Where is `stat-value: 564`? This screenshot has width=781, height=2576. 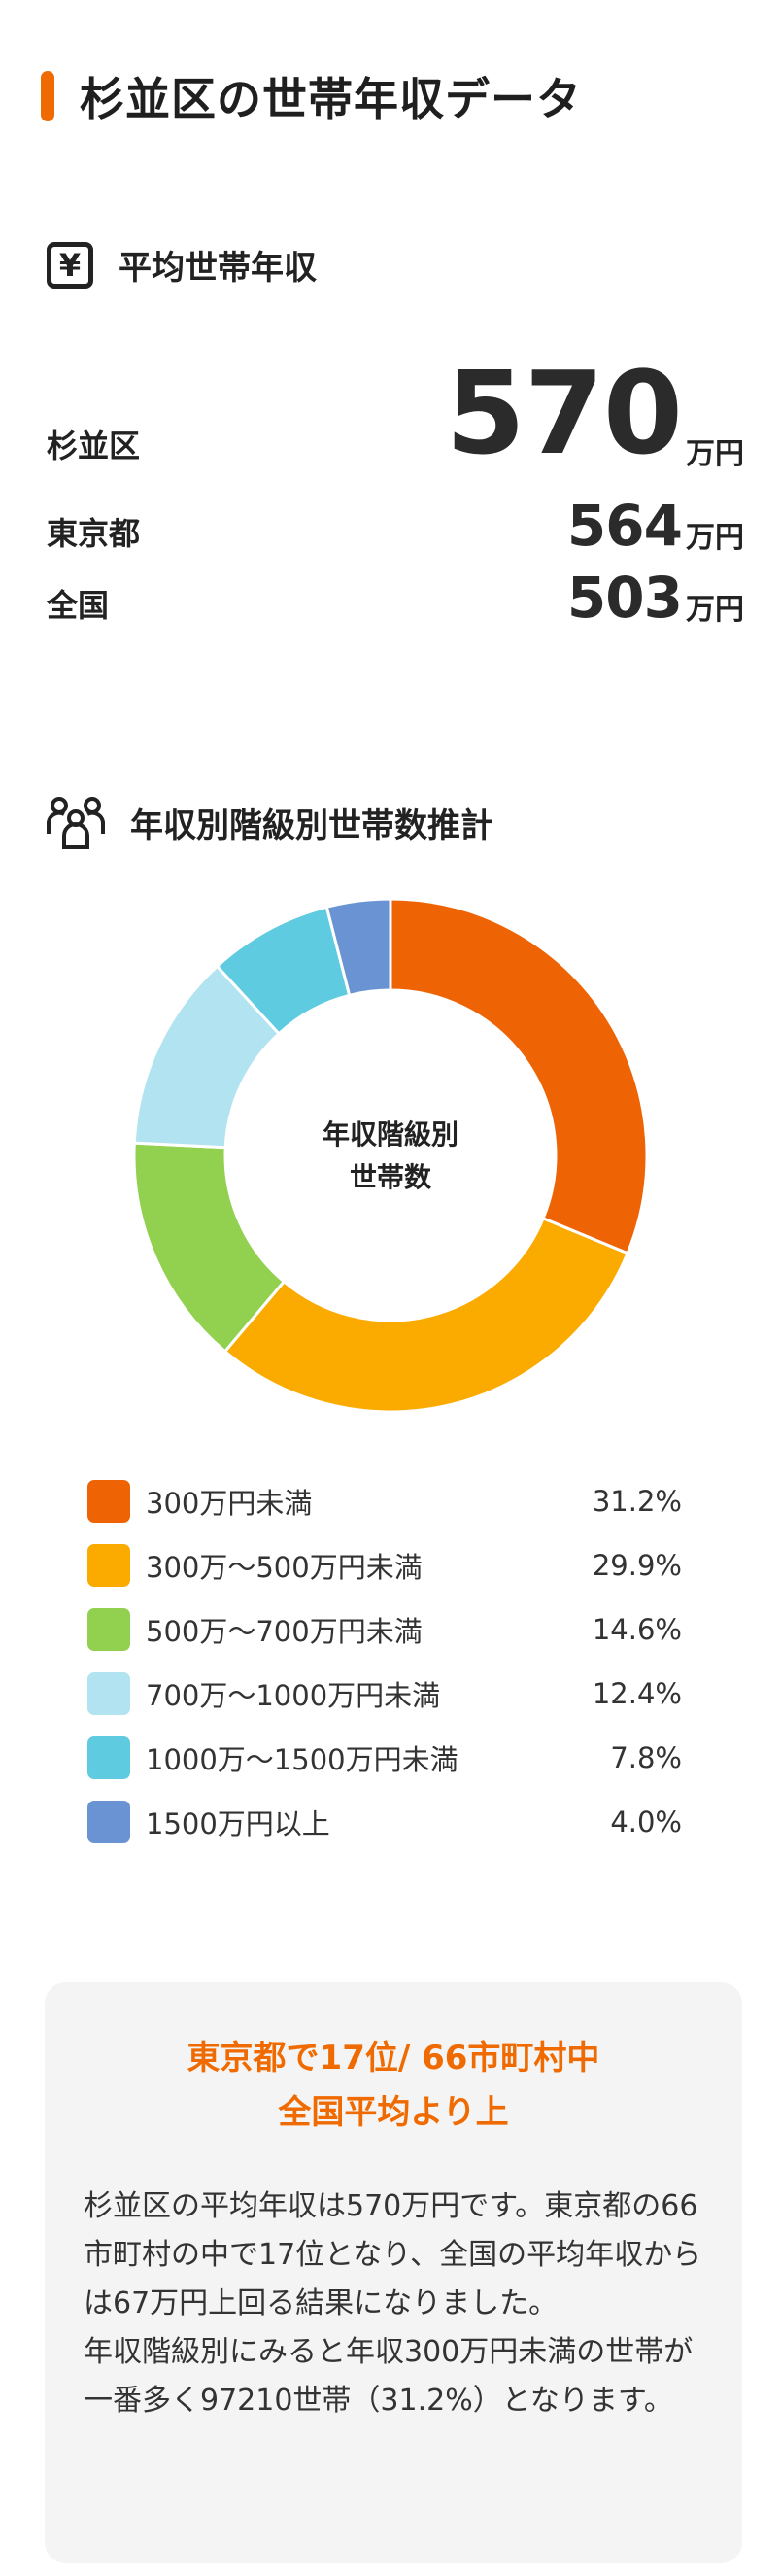
stat-value: 564 is located at coordinates (625, 526).